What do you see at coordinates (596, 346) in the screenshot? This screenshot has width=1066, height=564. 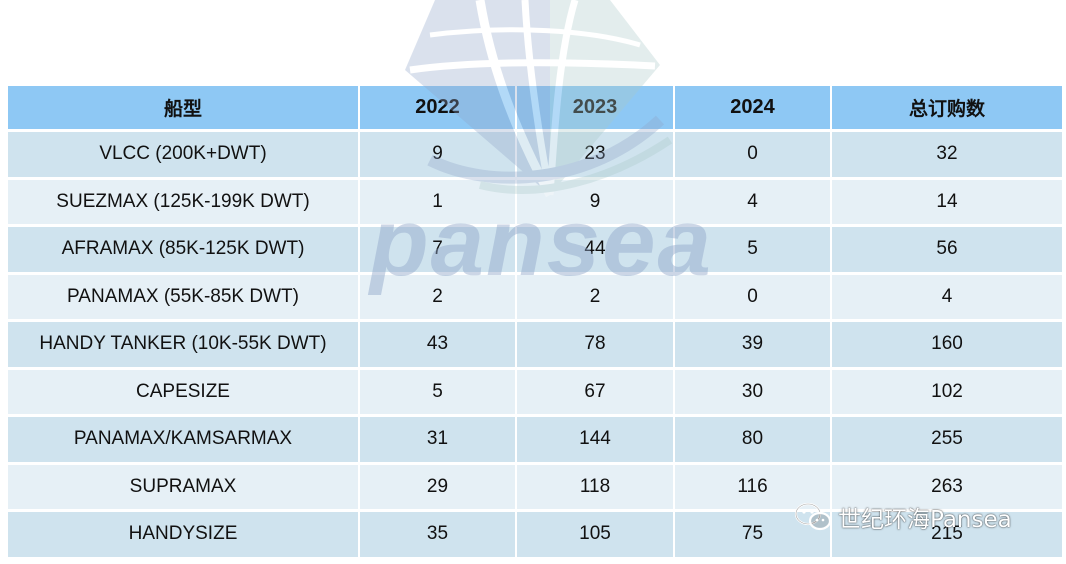 I see `cell-2023: 78` at bounding box center [596, 346].